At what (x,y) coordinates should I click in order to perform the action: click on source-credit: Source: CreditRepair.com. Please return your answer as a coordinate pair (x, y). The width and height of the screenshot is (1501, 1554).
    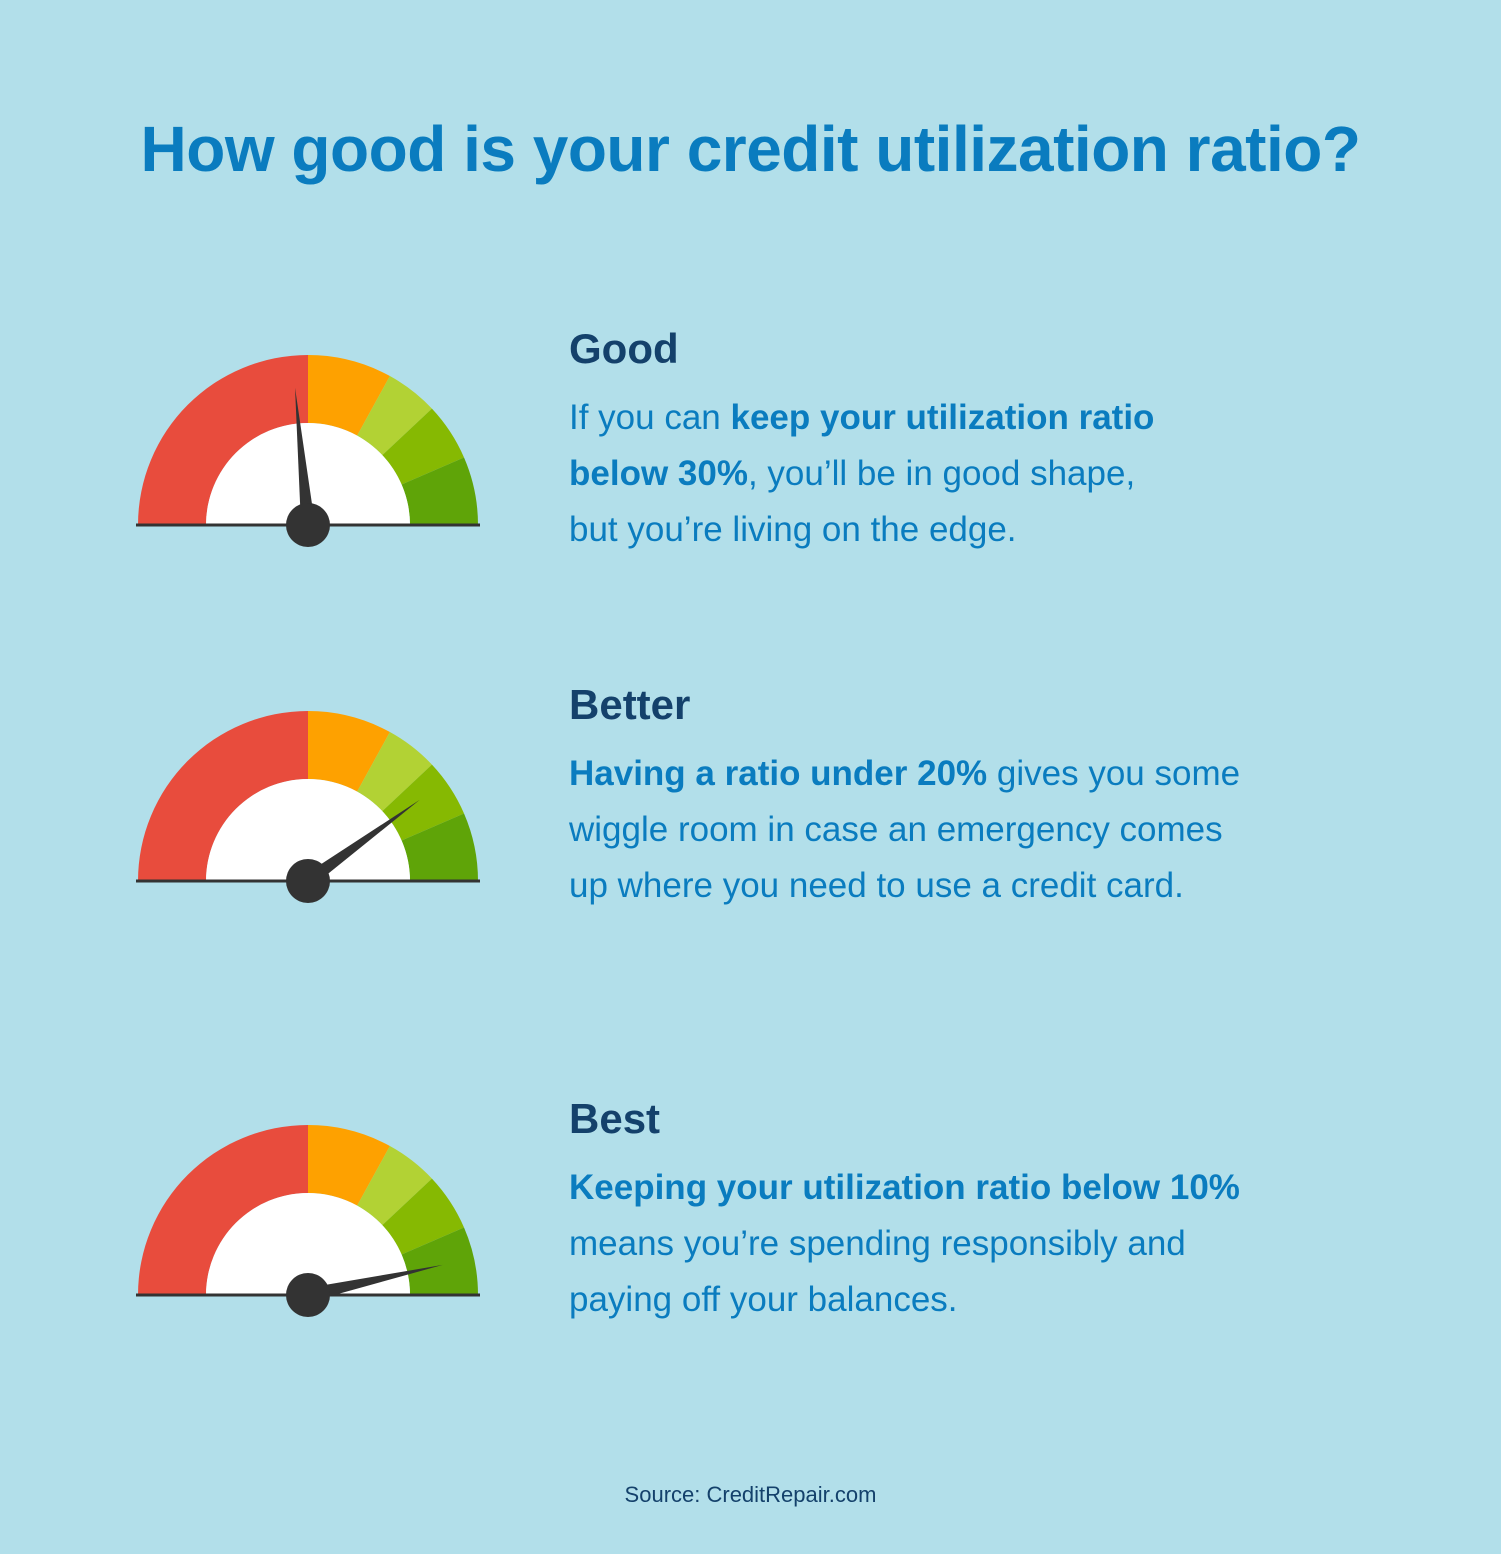
    Looking at the image, I should click on (750, 1494).